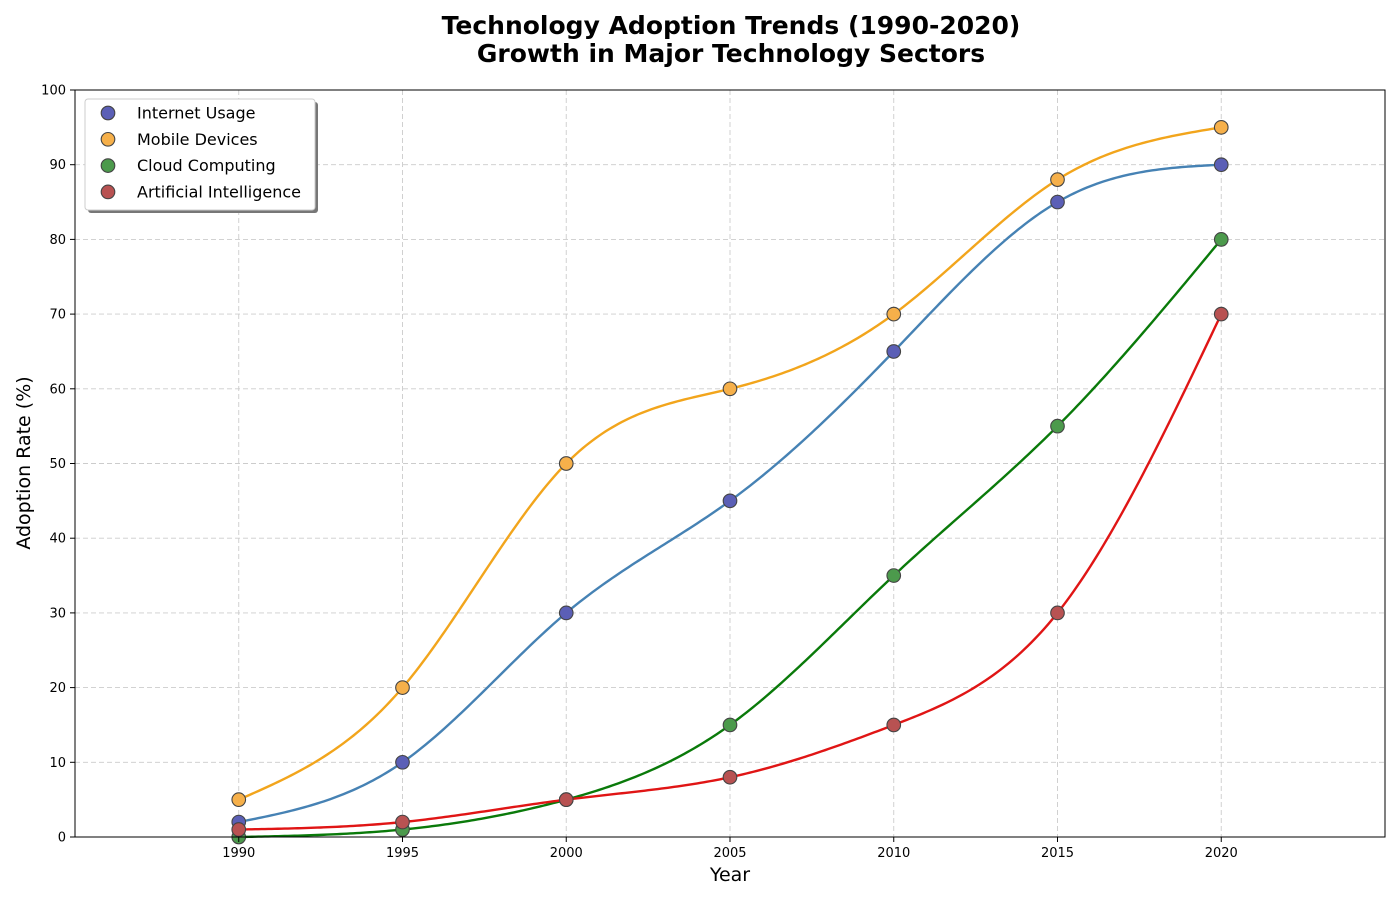 The height and width of the screenshot is (900, 1400). I want to click on y-tick-label: 90, so click(57, 165).